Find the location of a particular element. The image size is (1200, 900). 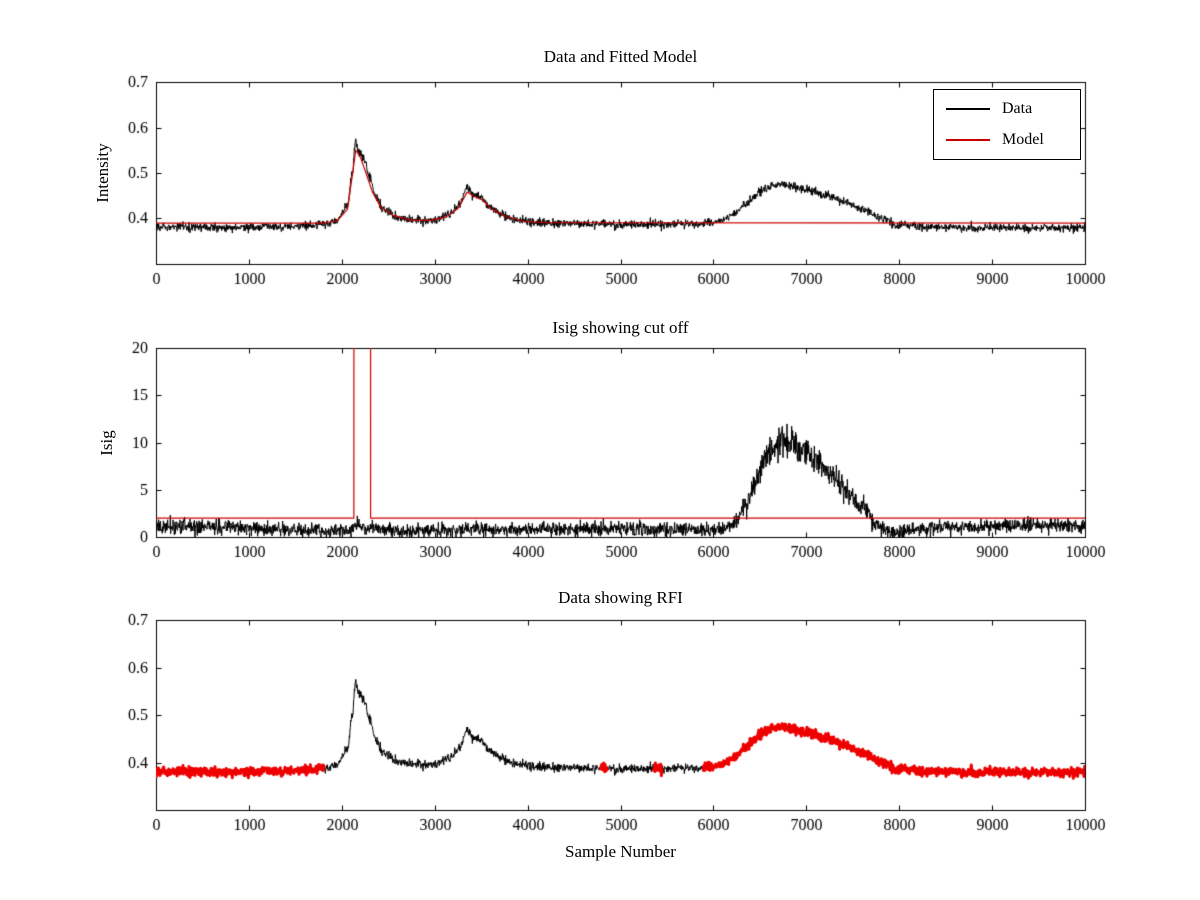

legend-entry-data: Data is located at coordinates (1007, 109).